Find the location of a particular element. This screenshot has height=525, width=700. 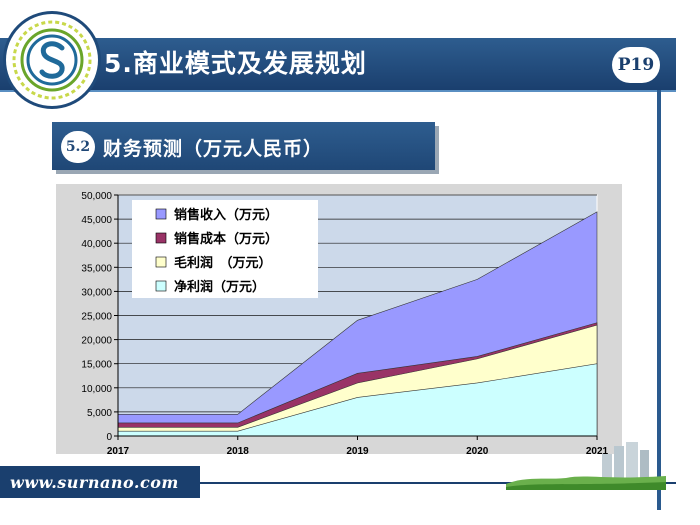

legend-label: 毛利润 （万元） is located at coordinates (223, 263).